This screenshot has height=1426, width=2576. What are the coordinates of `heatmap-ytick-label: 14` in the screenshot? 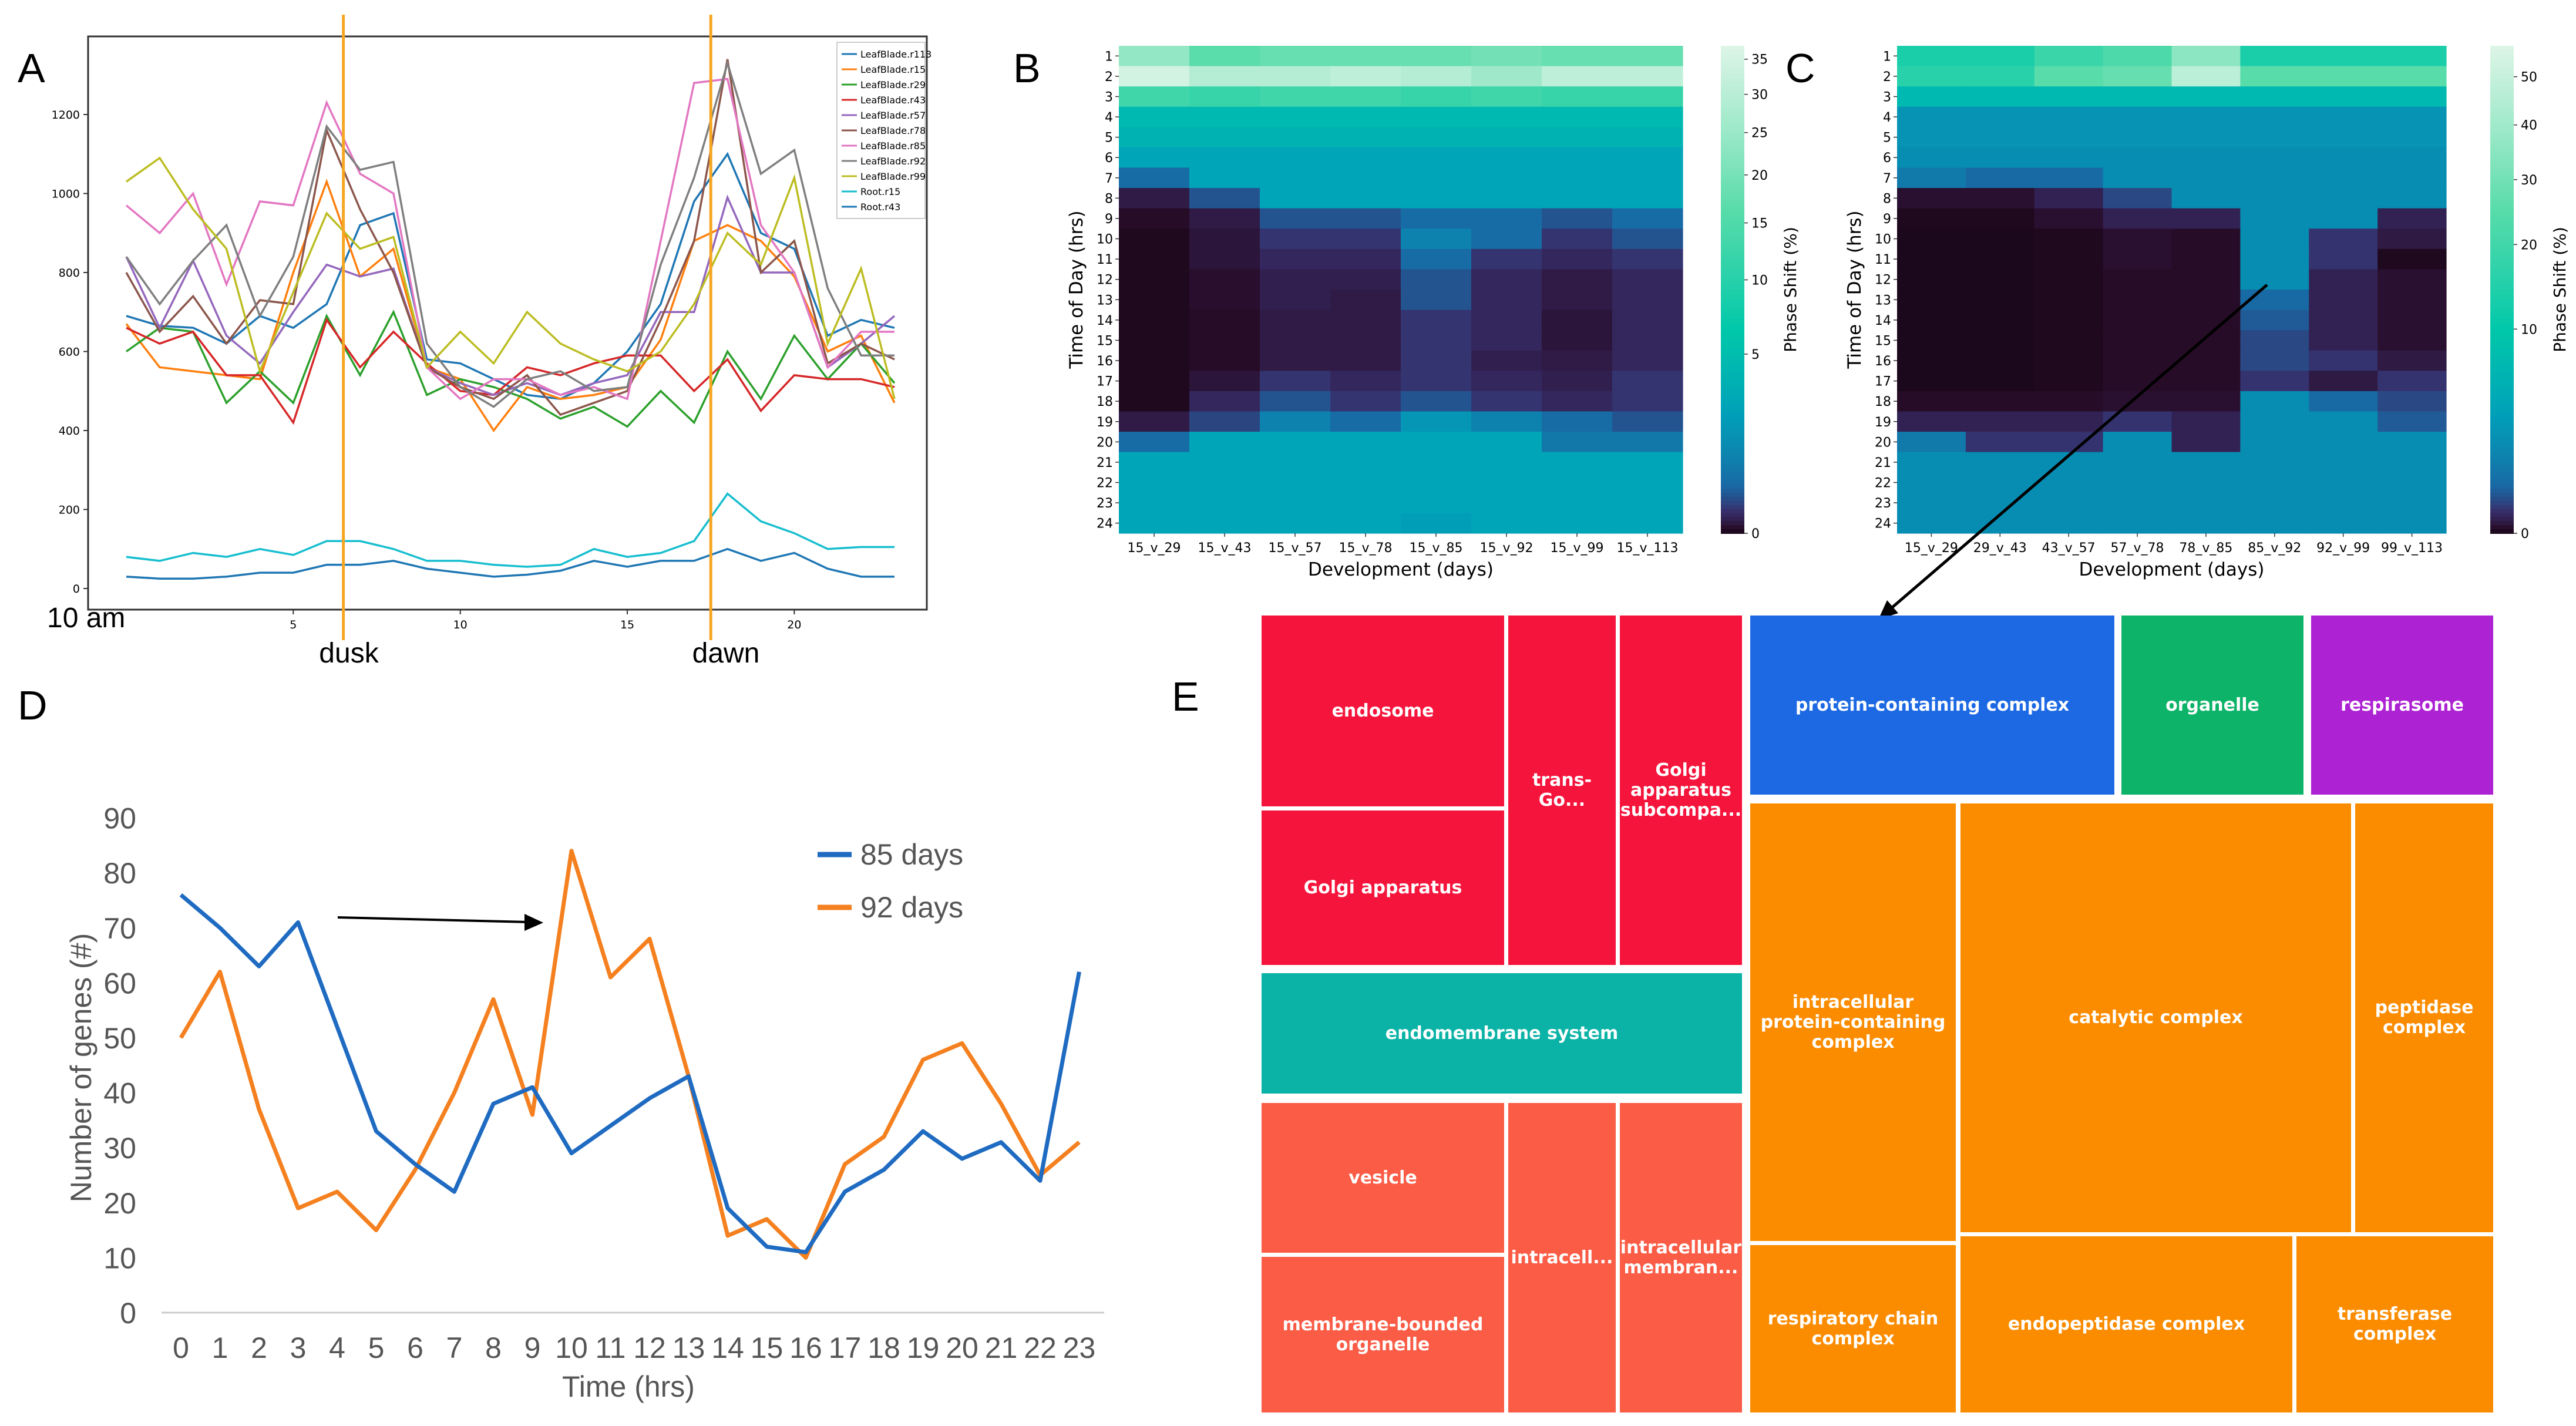 It's located at (1883, 321).